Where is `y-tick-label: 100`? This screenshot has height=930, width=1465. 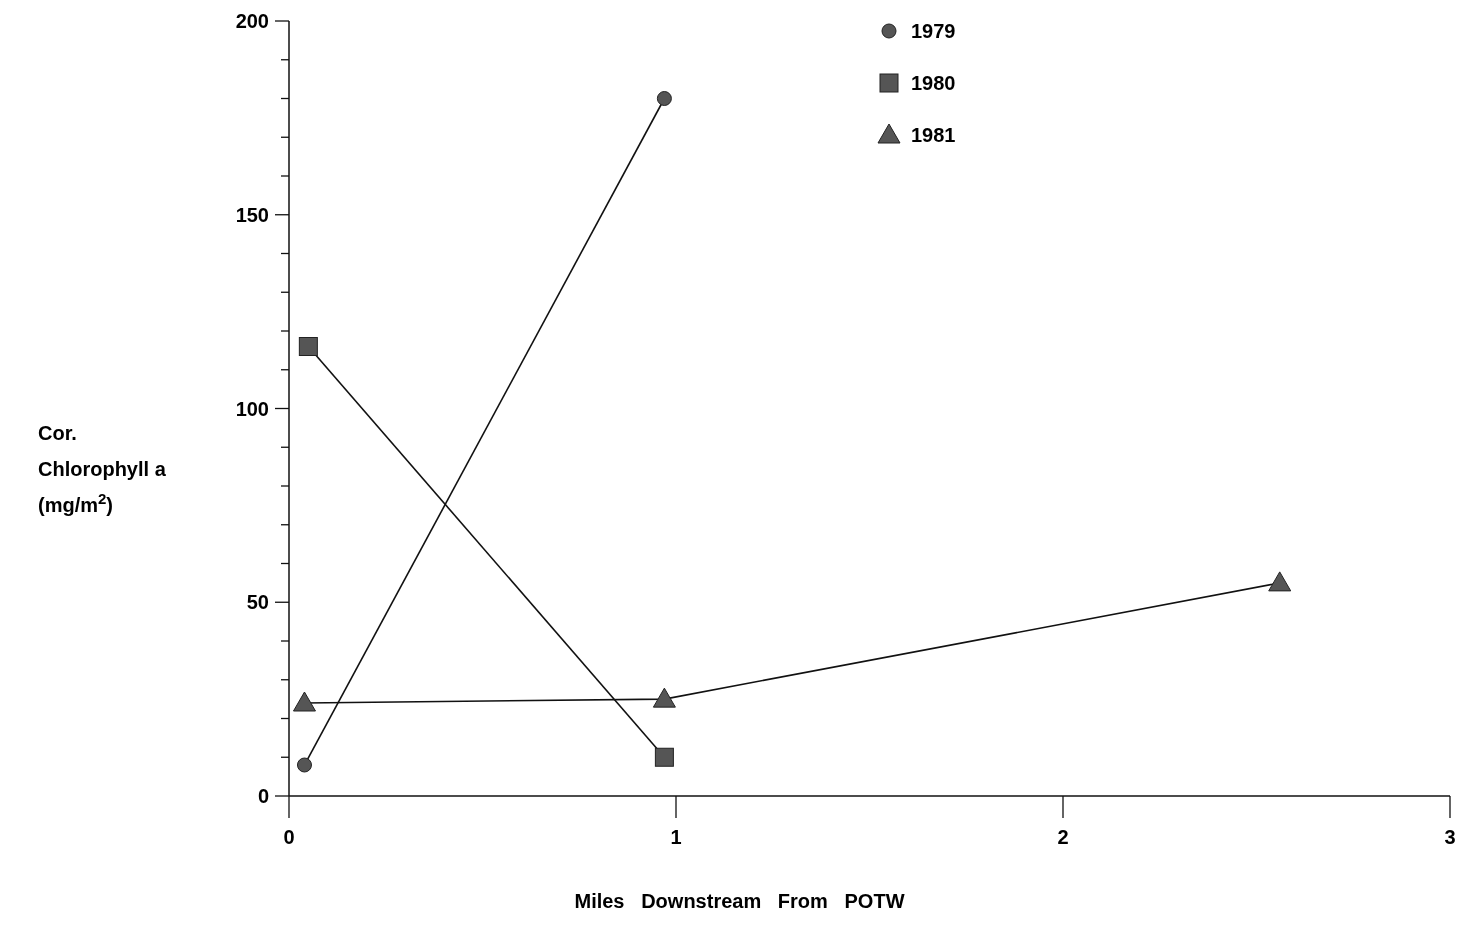 y-tick-label: 100 is located at coordinates (252, 408).